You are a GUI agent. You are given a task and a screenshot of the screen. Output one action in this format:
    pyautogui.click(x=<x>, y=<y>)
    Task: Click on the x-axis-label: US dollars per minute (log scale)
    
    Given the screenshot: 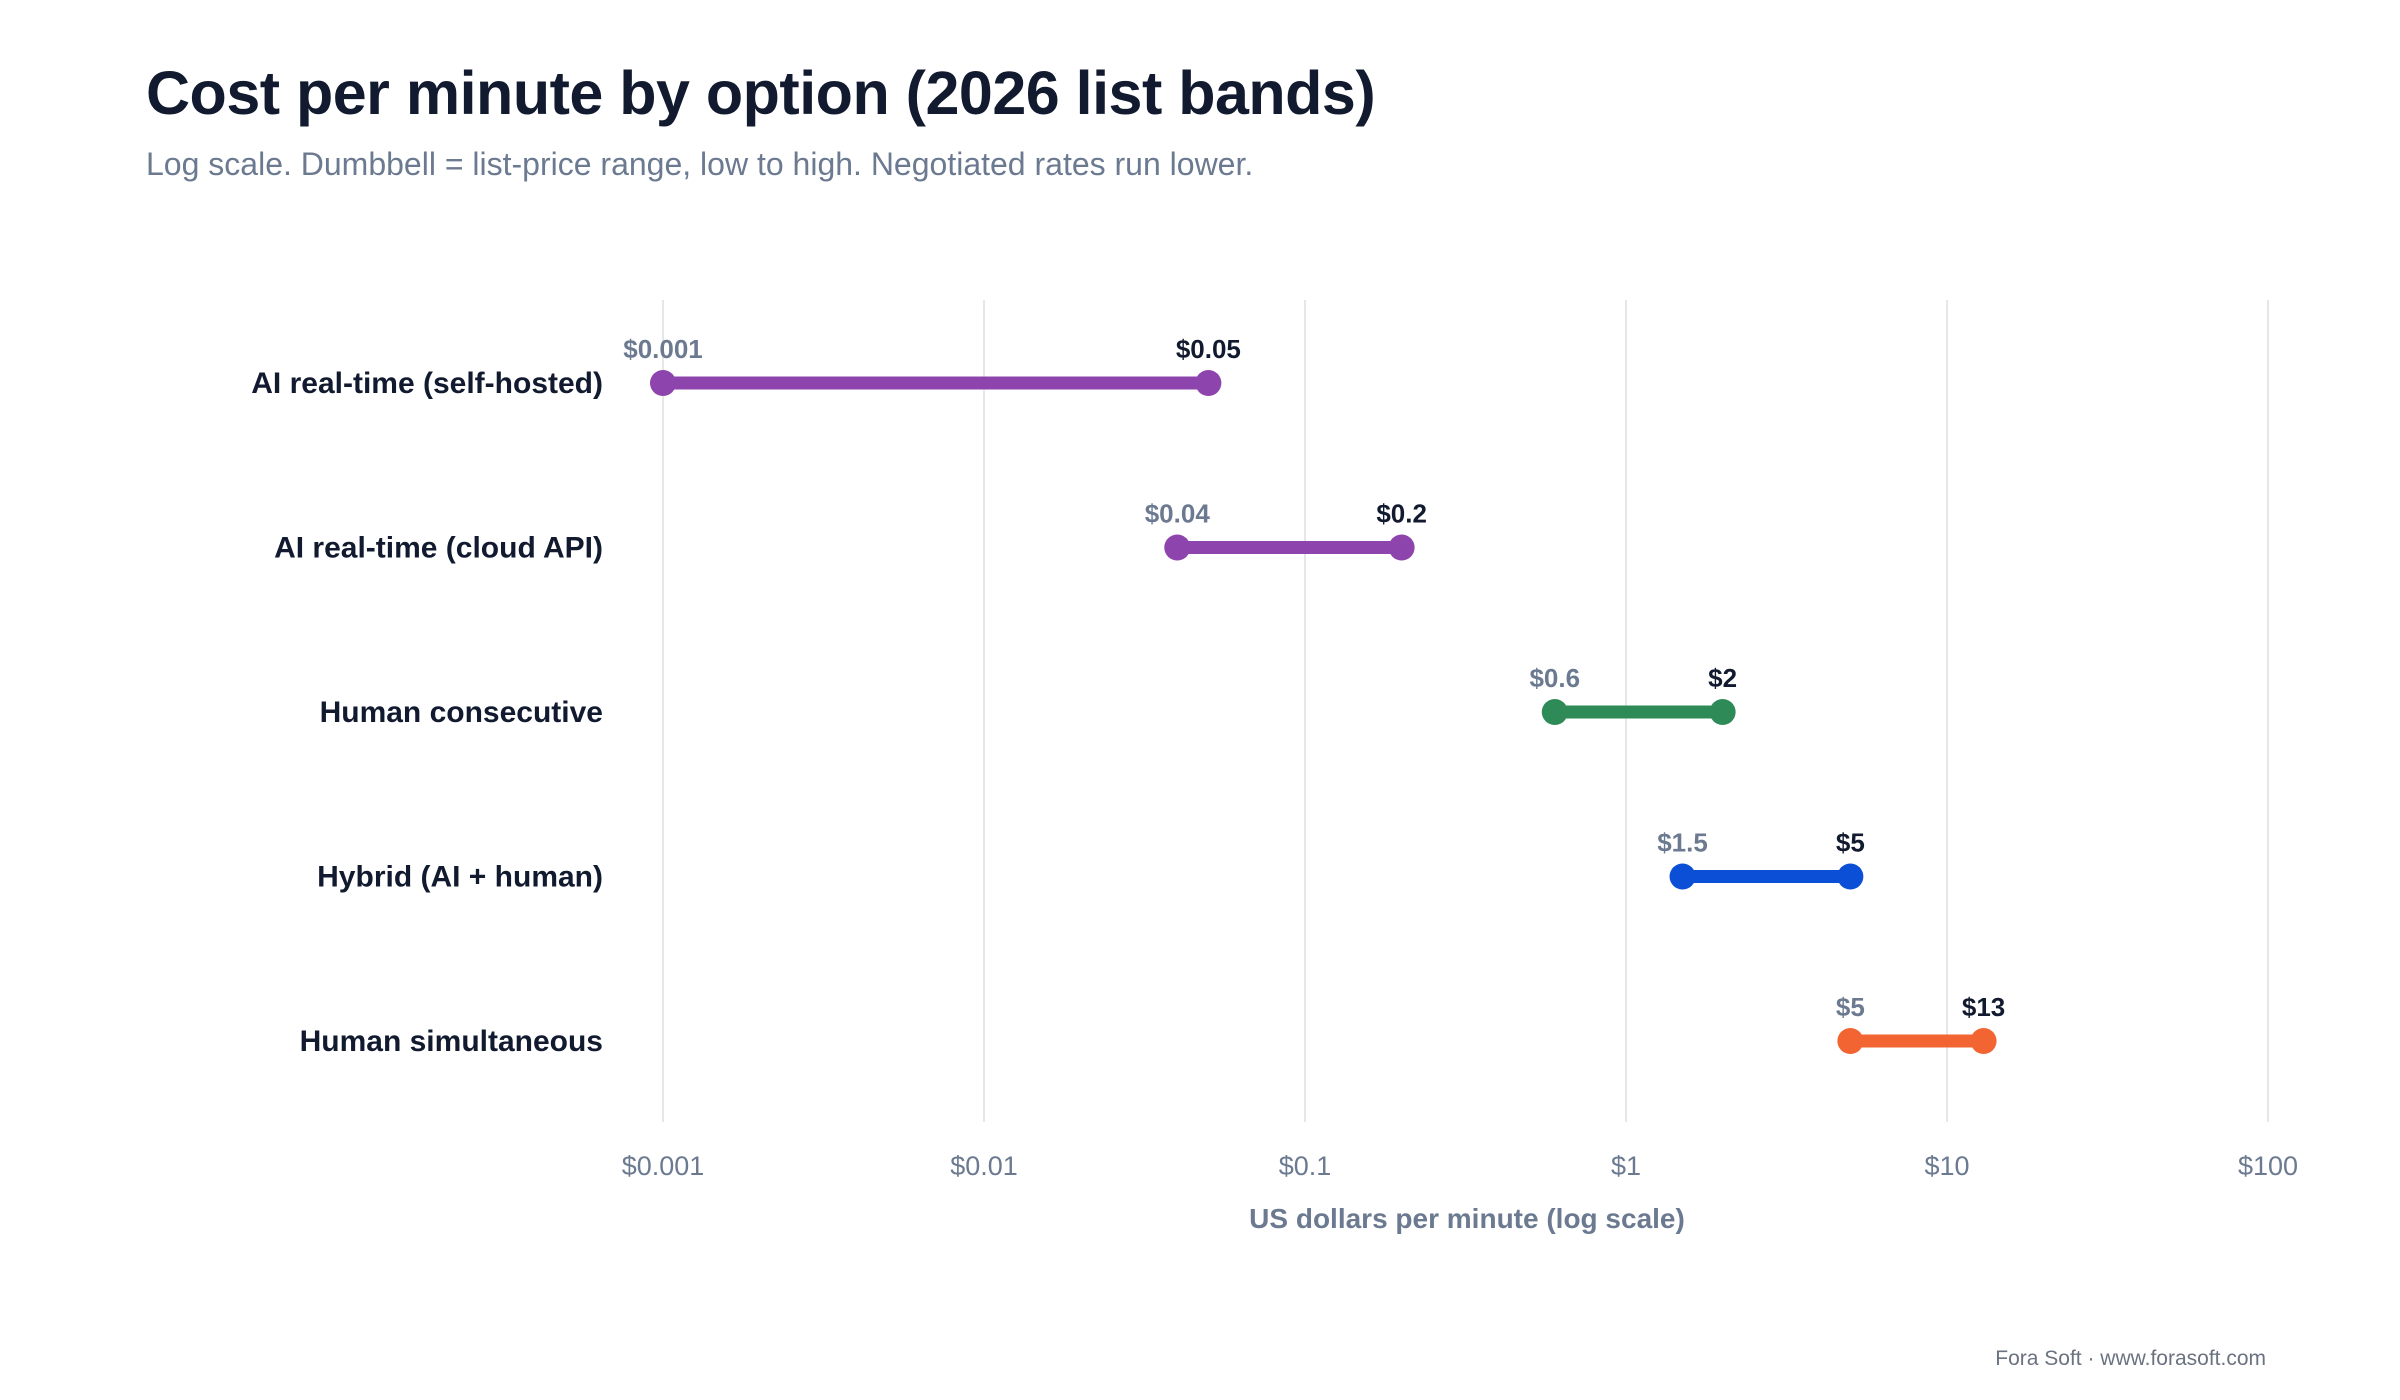 What is the action you would take?
    pyautogui.click(x=1467, y=1218)
    